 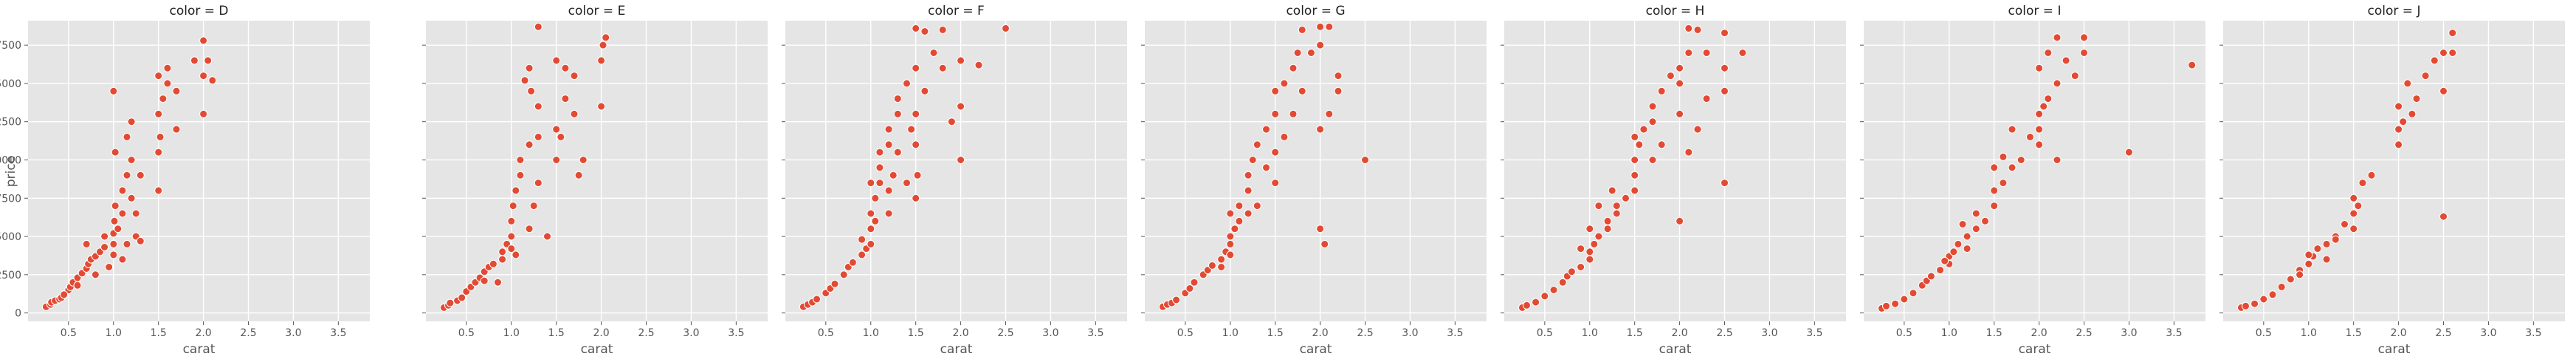 I want to click on facet-panel-4: 0.5 1.0 1.5 2.0 2.5 3.0 3.5 color = H carat, so click(x=1673, y=180).